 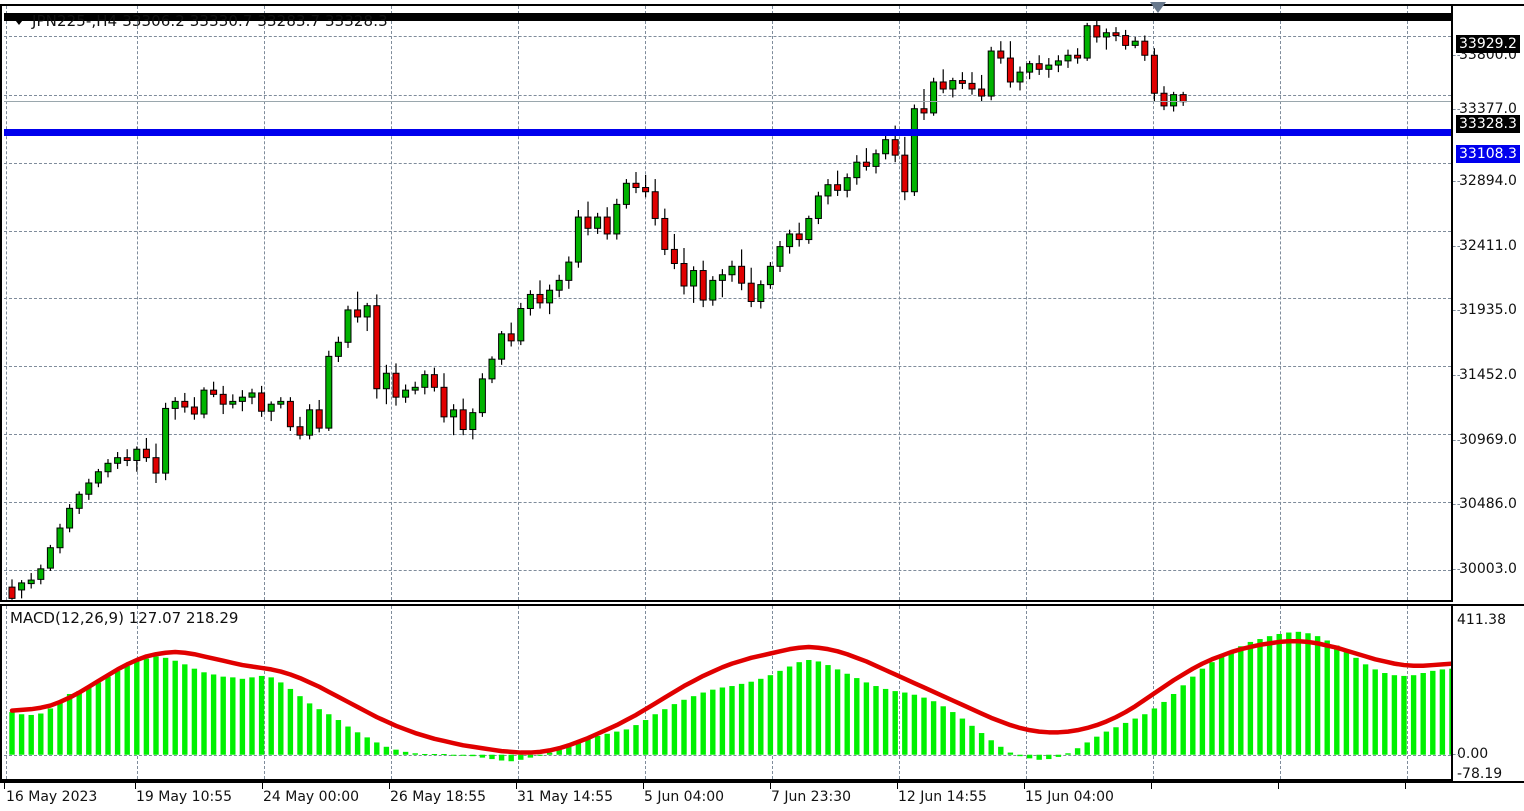 I want to click on price-axis-rail, so click(x=1452, y=304).